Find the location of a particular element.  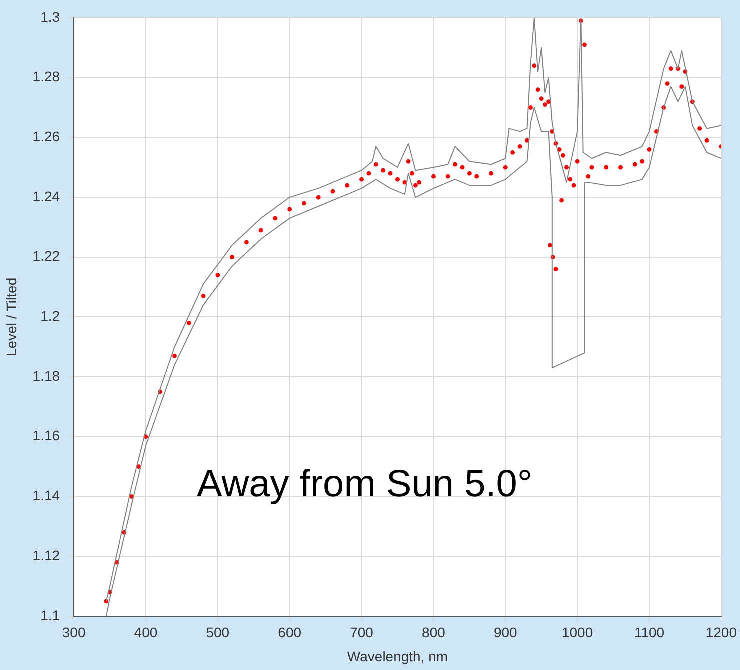

y-tick-label: 1.26 is located at coordinates (46, 136).